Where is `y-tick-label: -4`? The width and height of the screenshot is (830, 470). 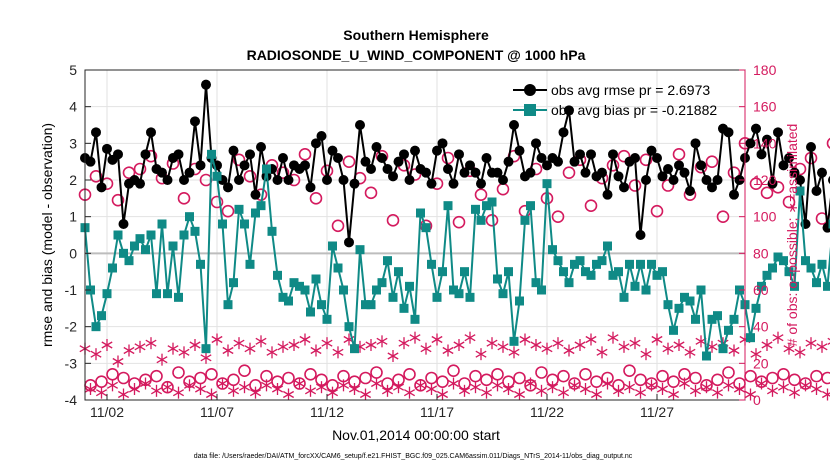
y-tick-label: -4 is located at coordinates (71, 400).